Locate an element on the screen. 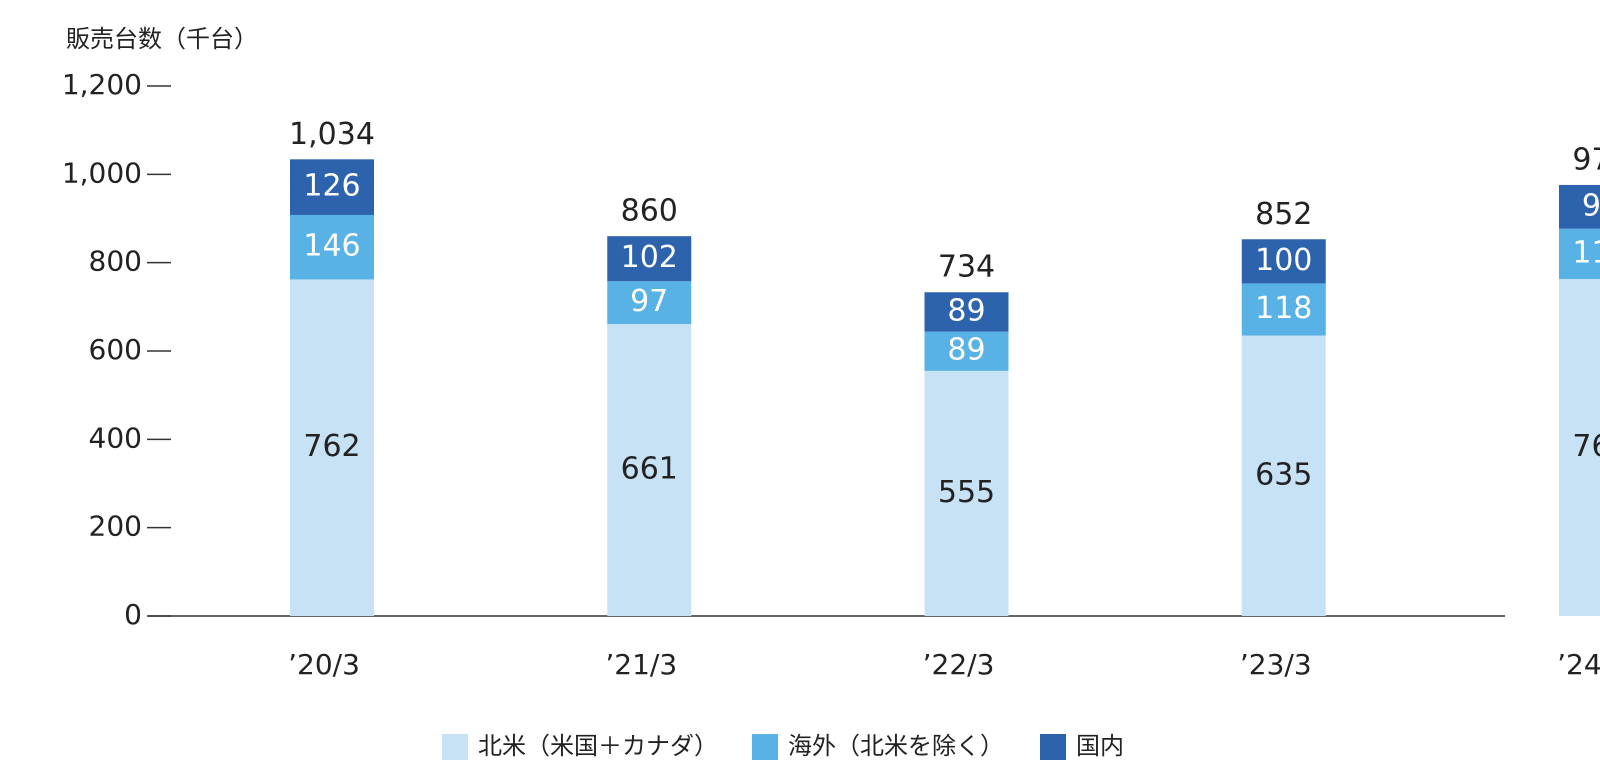  y-tick-label: 1,200 is located at coordinates (102, 84).